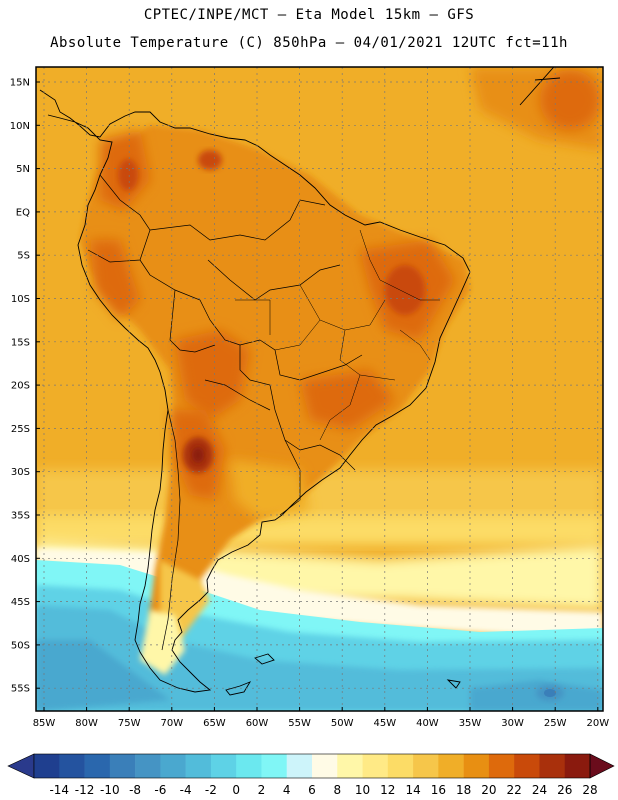  Describe the element at coordinates (512, 723) in the screenshot. I see `lon-label: 30W` at that location.